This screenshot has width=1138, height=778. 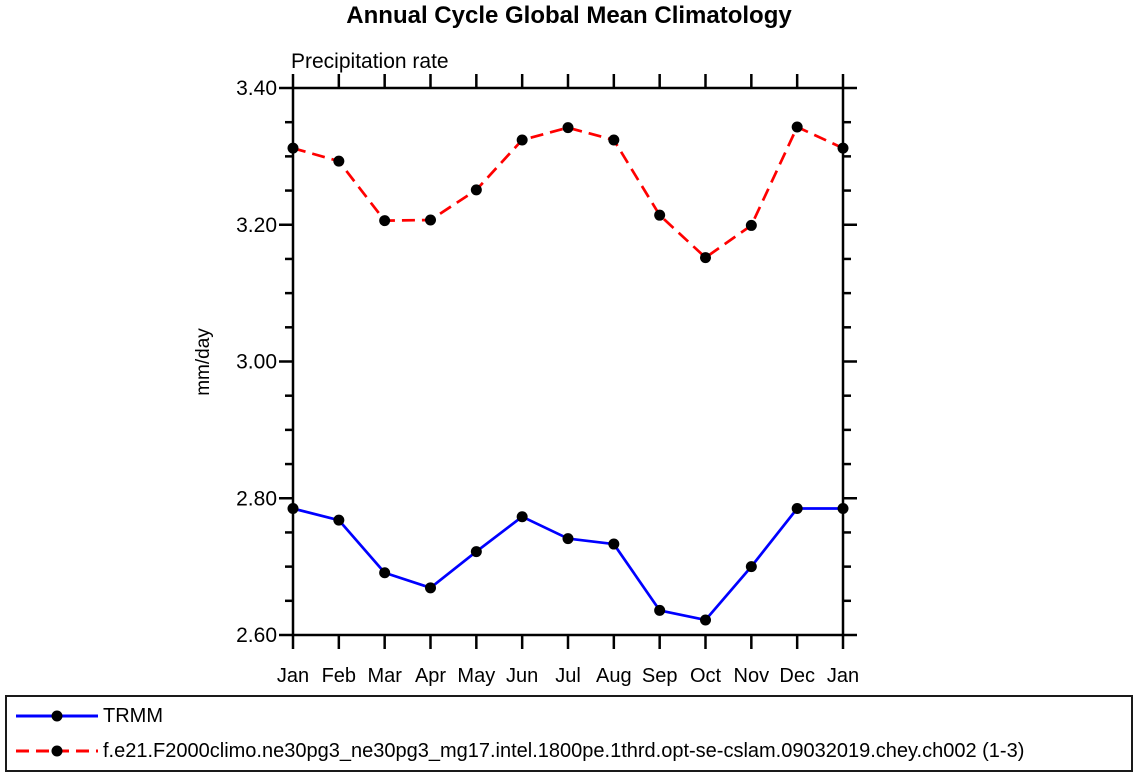 What do you see at coordinates (57, 716) in the screenshot?
I see `trmm-line-sample-icon` at bounding box center [57, 716].